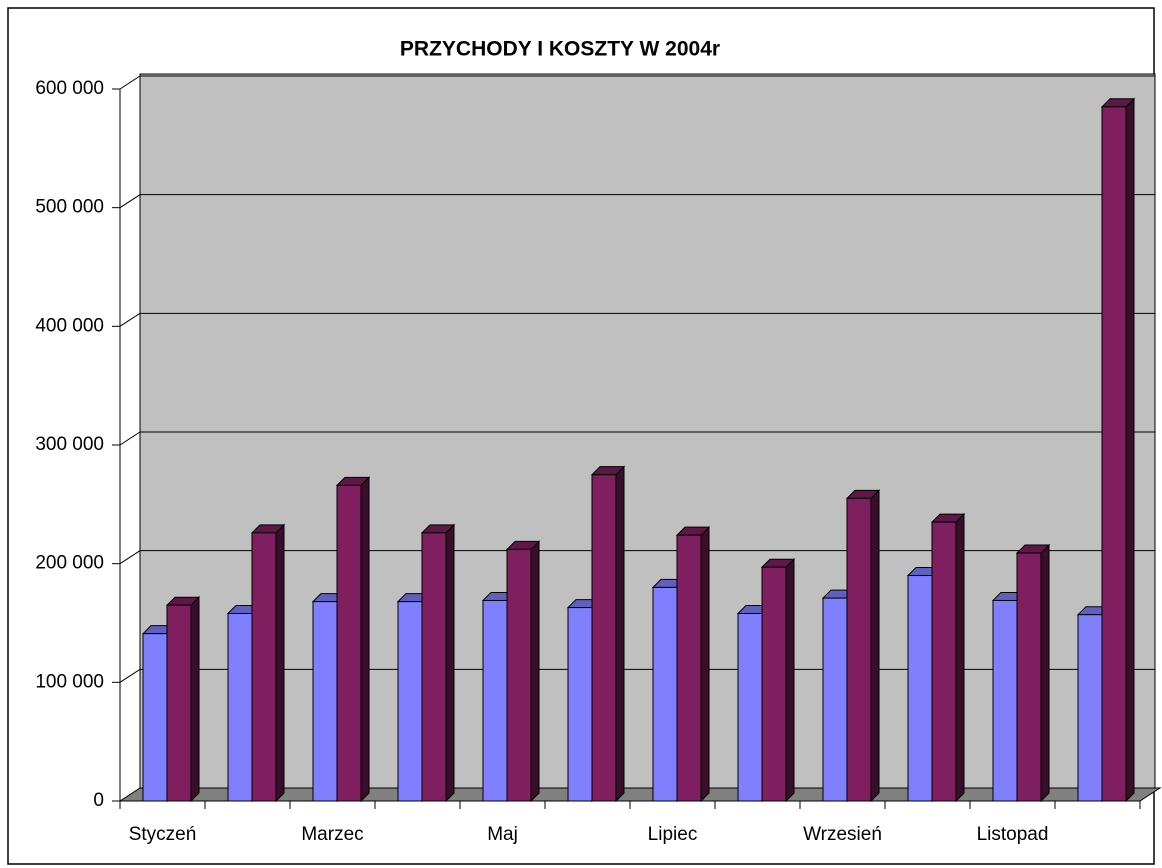  What do you see at coordinates (673, 834) in the screenshot?
I see `x-tick-label: Lipiec` at bounding box center [673, 834].